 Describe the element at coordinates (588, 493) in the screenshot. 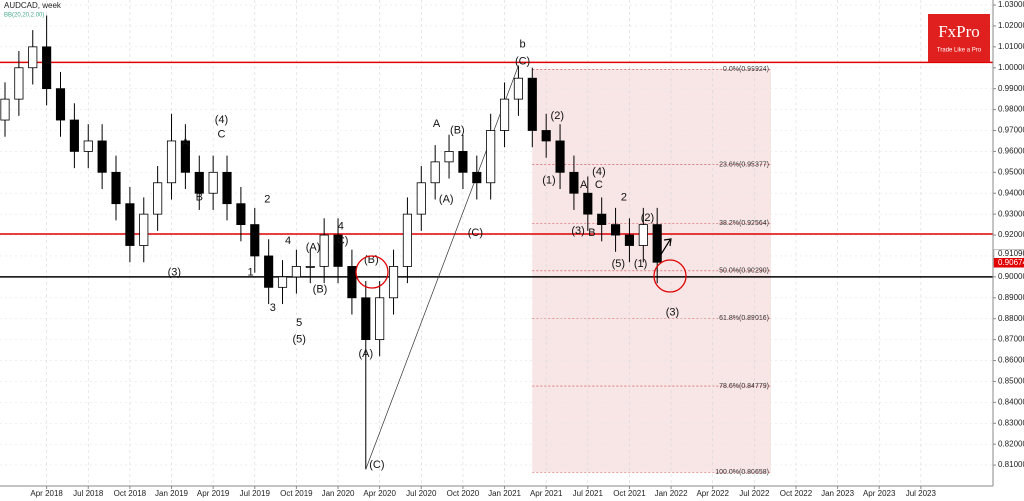

I see `x-tick-label: Jul 2021` at that location.